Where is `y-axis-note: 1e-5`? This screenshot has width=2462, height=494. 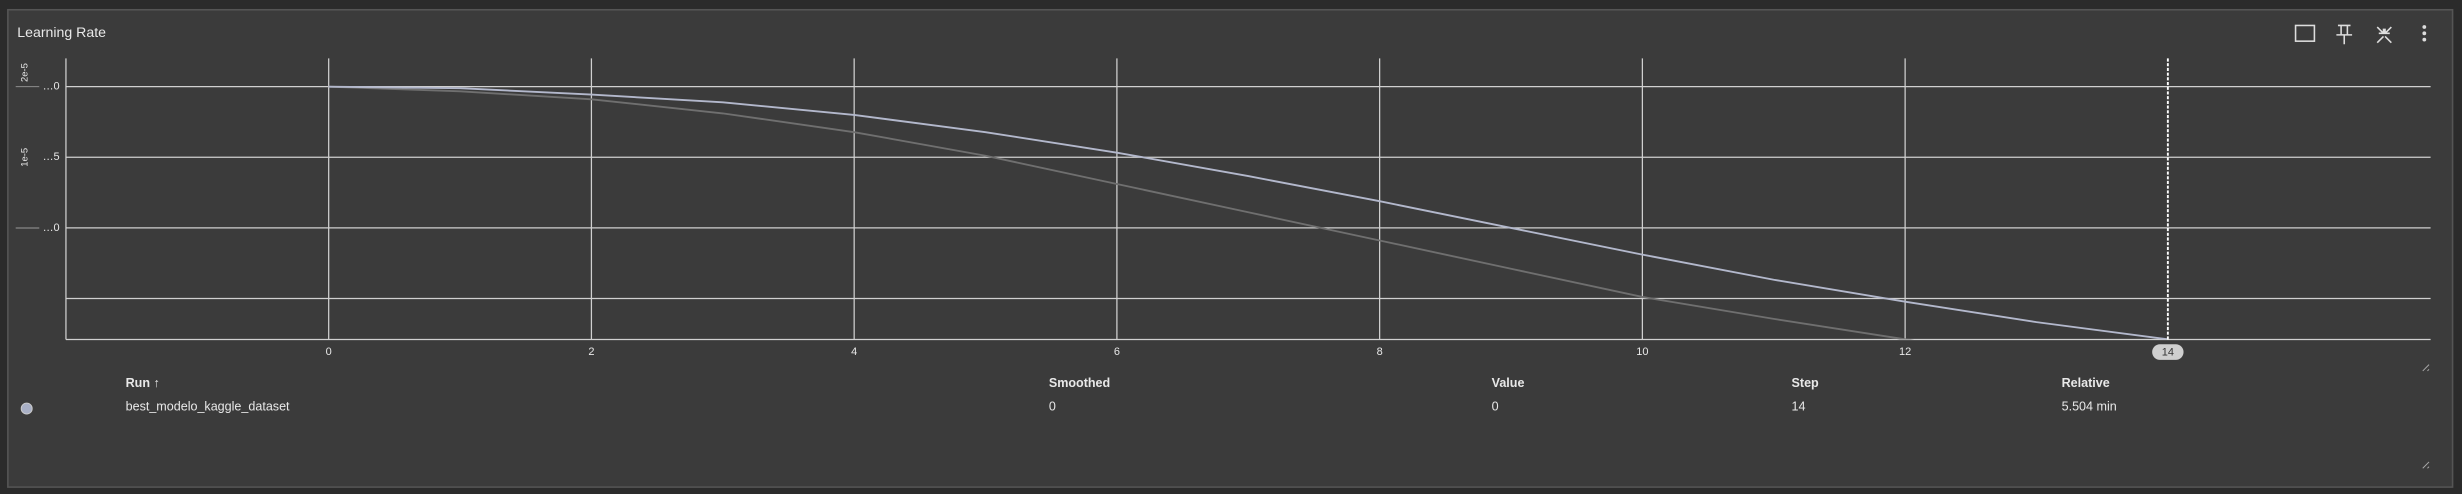 y-axis-note: 1e-5 is located at coordinates (24, 157).